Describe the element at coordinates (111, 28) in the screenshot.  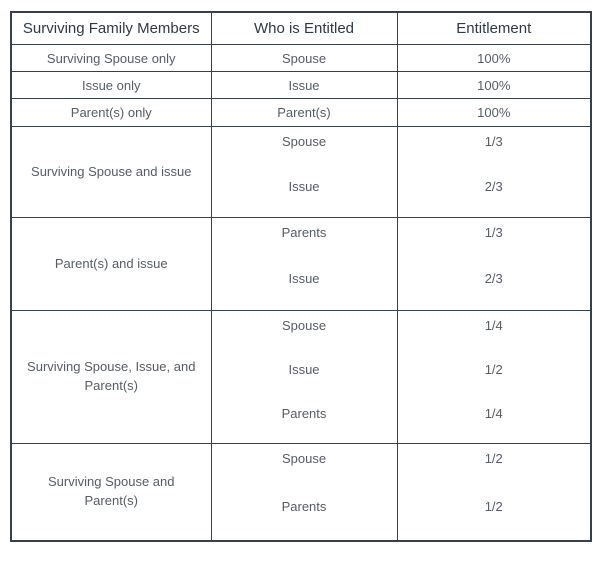
I see `column-header-surviving-family-members: Surviving Family Members` at that location.